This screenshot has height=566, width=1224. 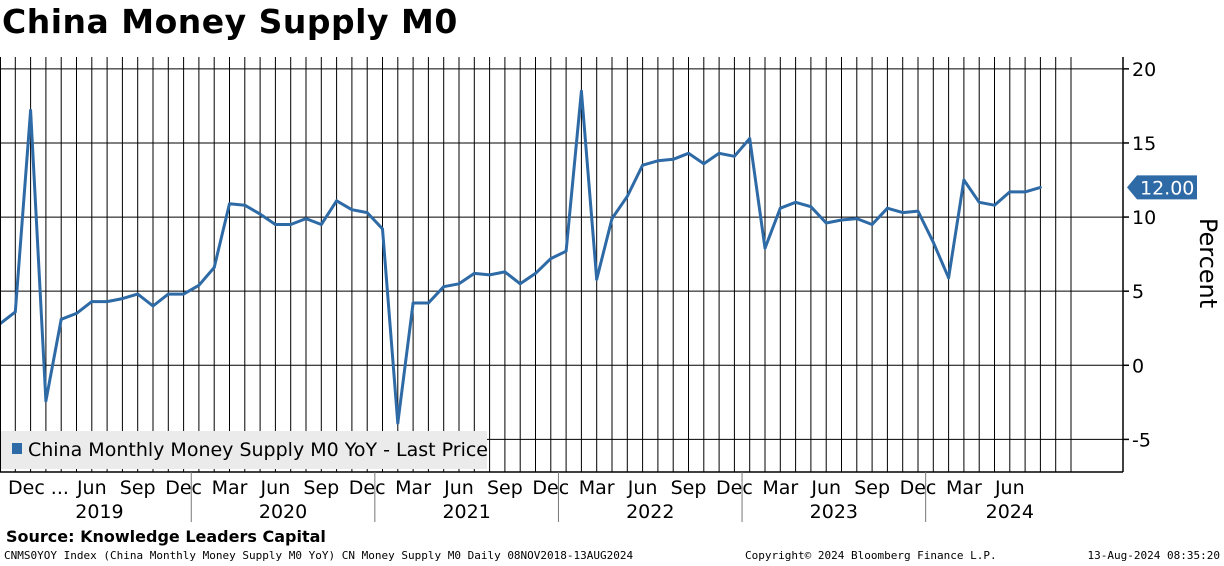 I want to click on timestamp: 13-Aug-2024 08:35:20, so click(x=1153, y=555).